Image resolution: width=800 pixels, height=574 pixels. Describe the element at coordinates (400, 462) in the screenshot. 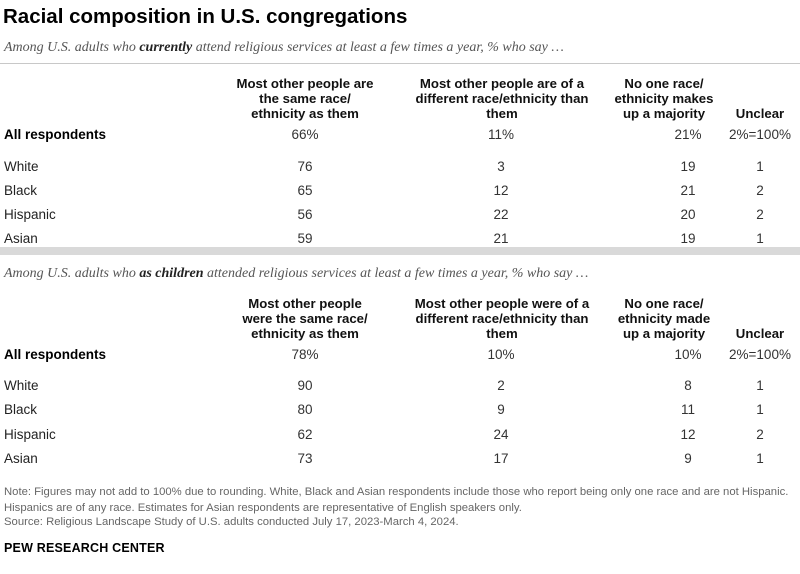

I see `table-row: Asian 73 17 9 1` at that location.